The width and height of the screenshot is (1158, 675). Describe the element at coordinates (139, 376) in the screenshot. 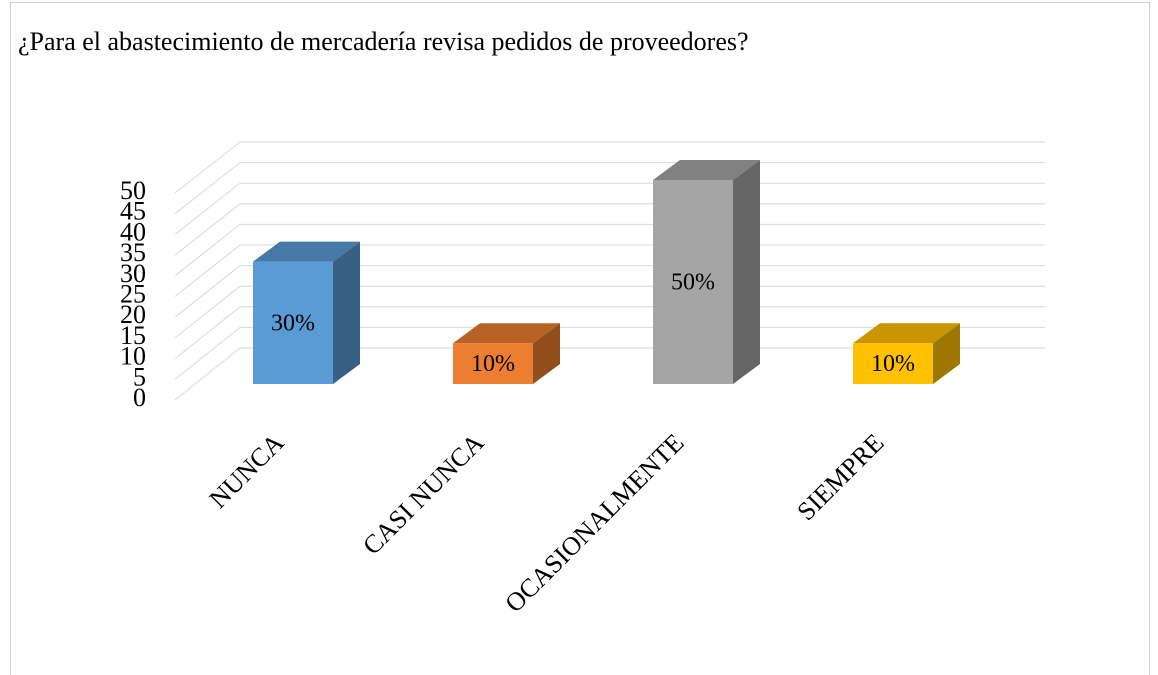

I see `y-tick-label: 5` at that location.